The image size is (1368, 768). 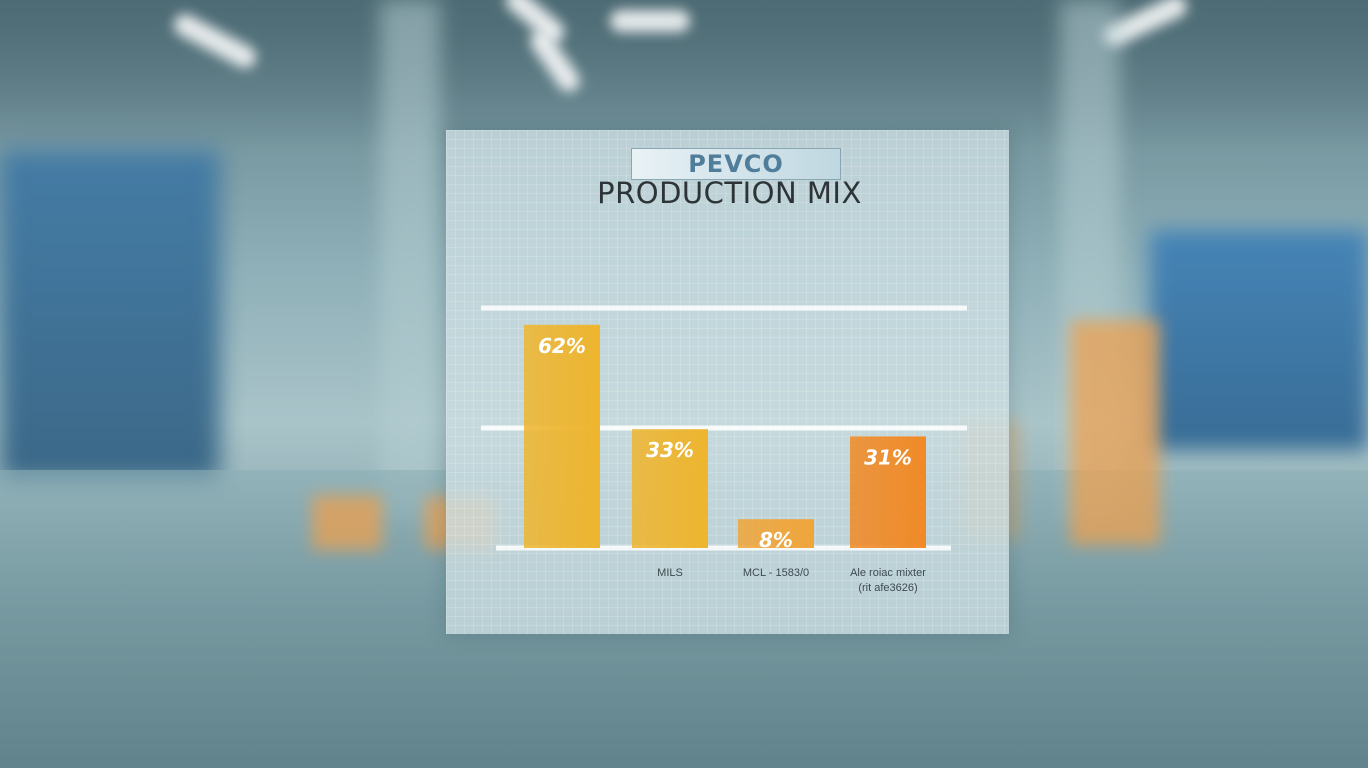 What do you see at coordinates (670, 450) in the screenshot?
I see `data-label: 33%` at bounding box center [670, 450].